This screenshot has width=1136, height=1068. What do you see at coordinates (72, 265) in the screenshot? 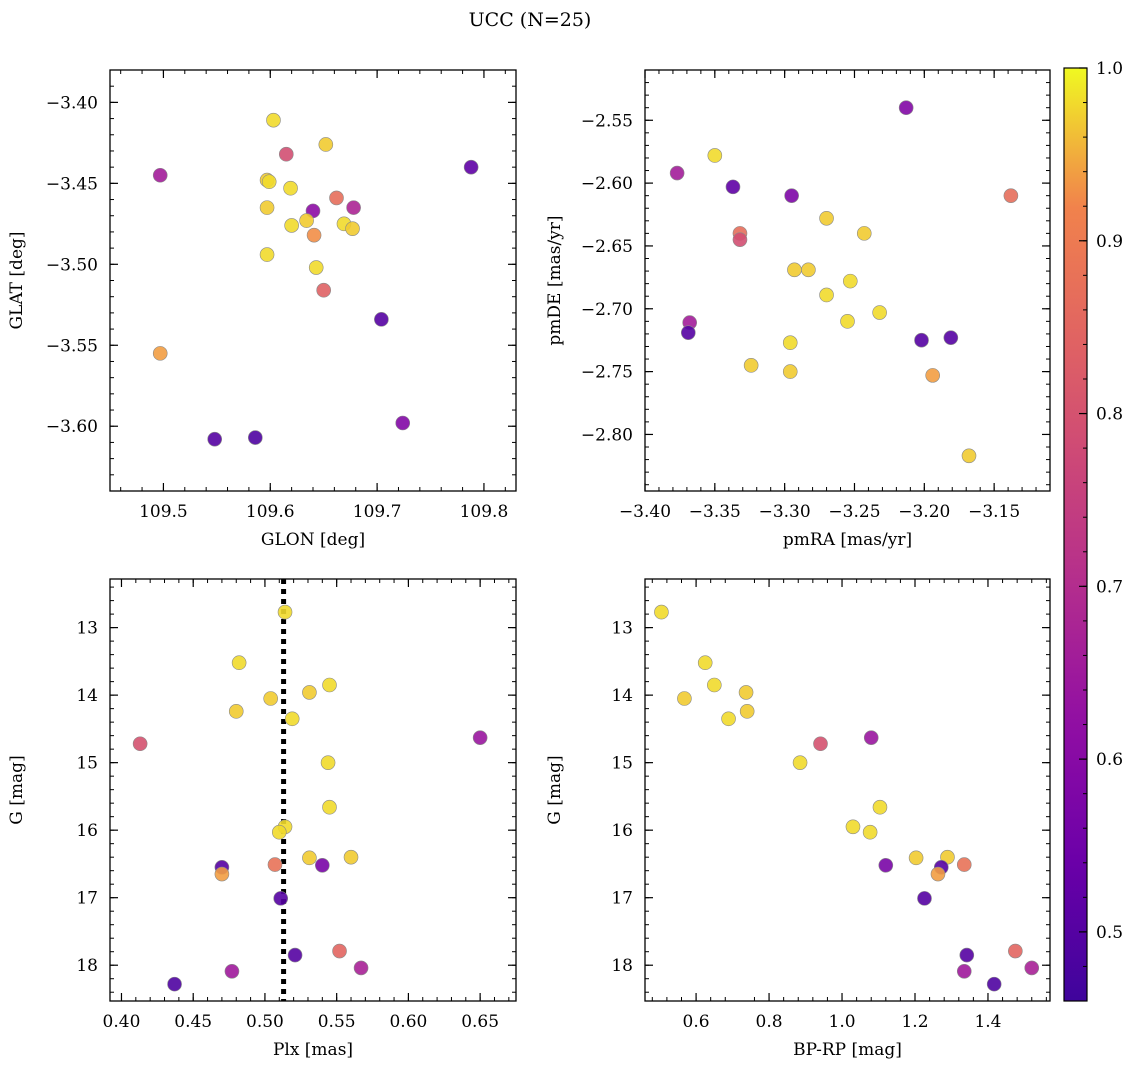
I see `y-tick-label: −3.50` at bounding box center [72, 265].